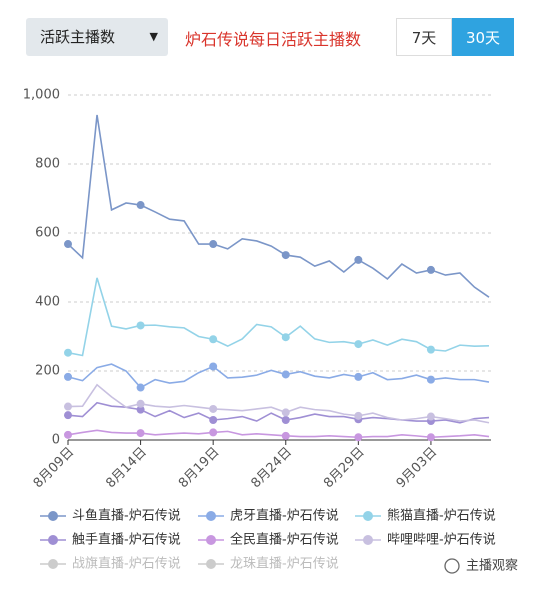  I want to click on legend-label: 哔哩哔哩-炉石传说, so click(441, 540).